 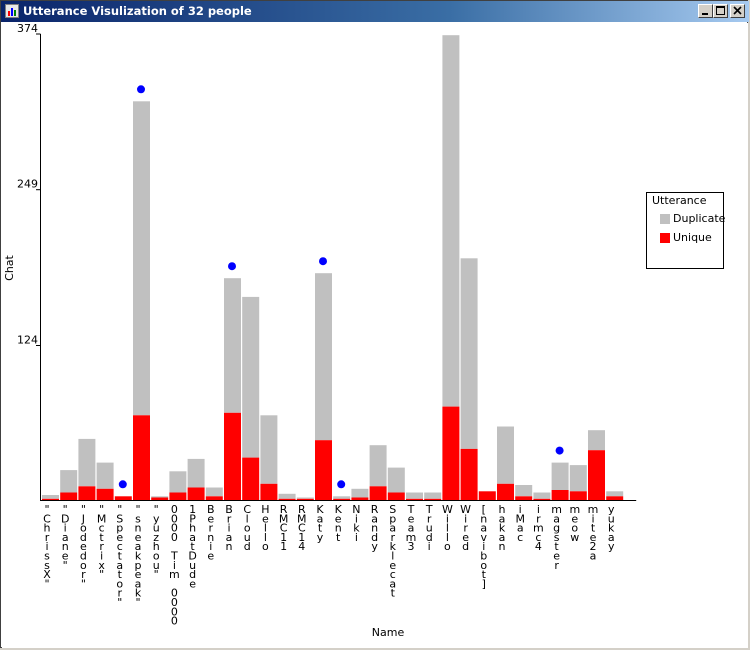 What do you see at coordinates (211, 509) in the screenshot?
I see `x-tick-label-char: B` at bounding box center [211, 509].